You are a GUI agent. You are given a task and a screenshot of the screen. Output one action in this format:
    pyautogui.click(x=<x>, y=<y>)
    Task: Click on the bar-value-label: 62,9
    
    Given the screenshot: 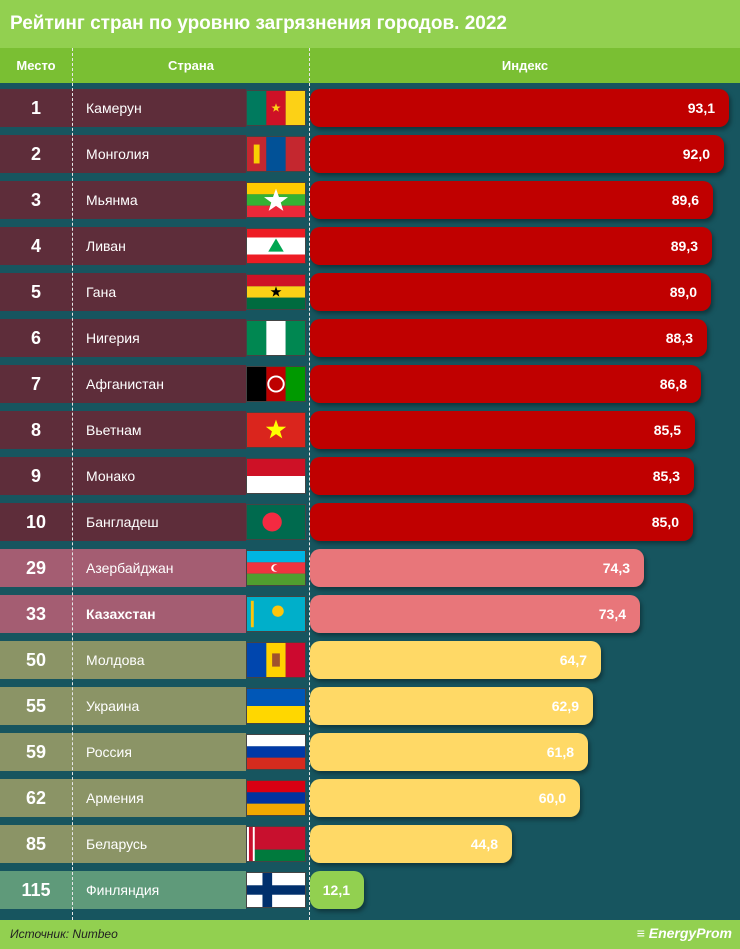 What is the action you would take?
    pyautogui.click(x=565, y=706)
    